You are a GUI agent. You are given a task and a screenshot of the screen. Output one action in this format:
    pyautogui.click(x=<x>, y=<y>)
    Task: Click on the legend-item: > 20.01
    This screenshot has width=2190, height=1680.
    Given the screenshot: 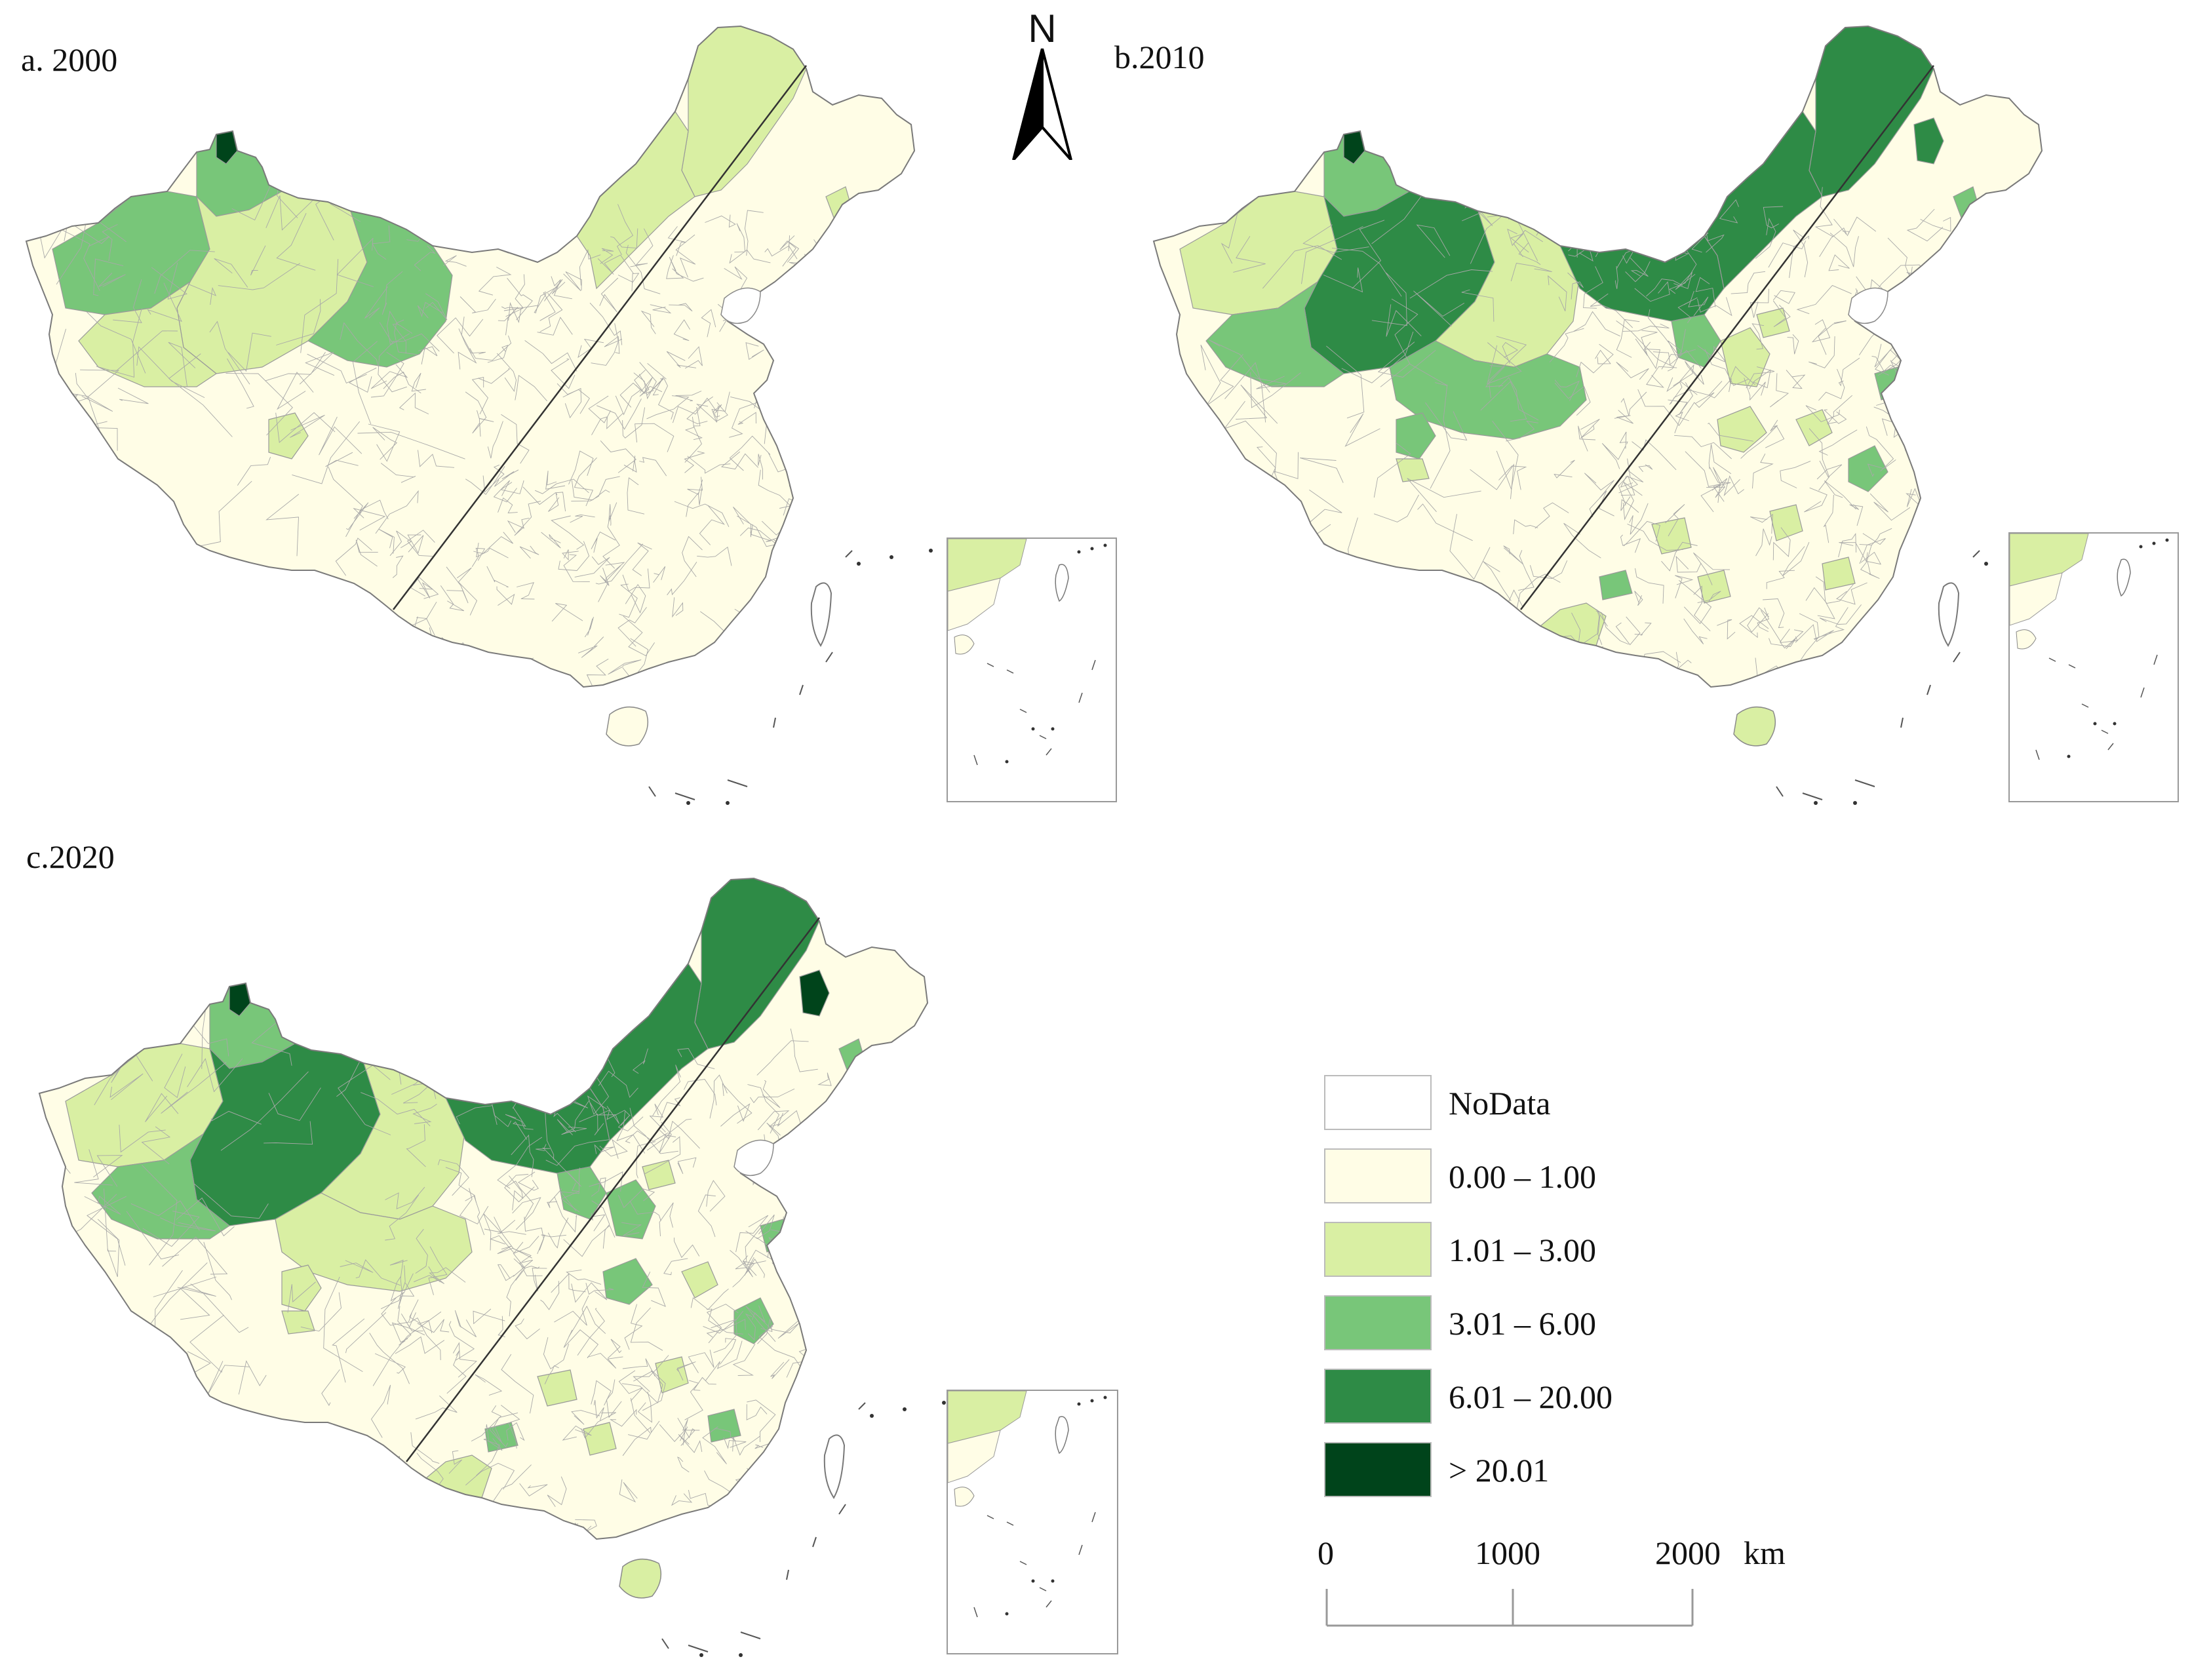 What is the action you would take?
    pyautogui.click(x=1520, y=1469)
    